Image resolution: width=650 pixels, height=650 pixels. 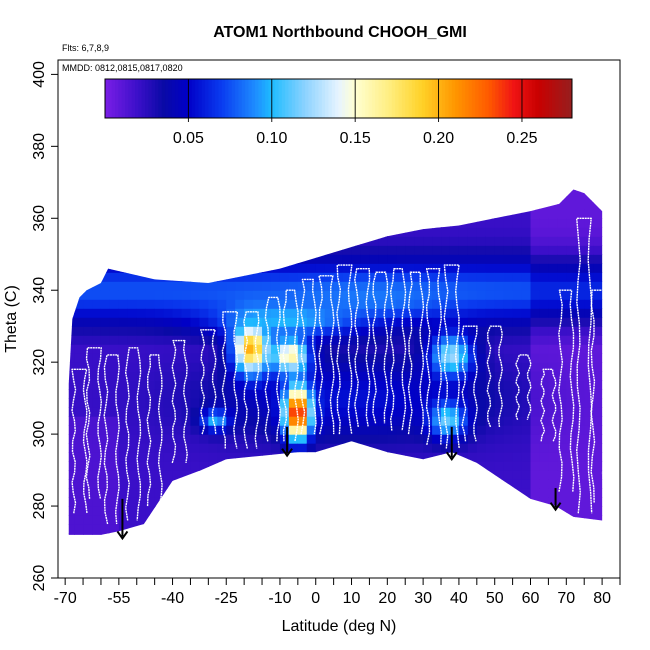 What do you see at coordinates (110, 98) in the screenshot?
I see `colorbar-swatch` at bounding box center [110, 98].